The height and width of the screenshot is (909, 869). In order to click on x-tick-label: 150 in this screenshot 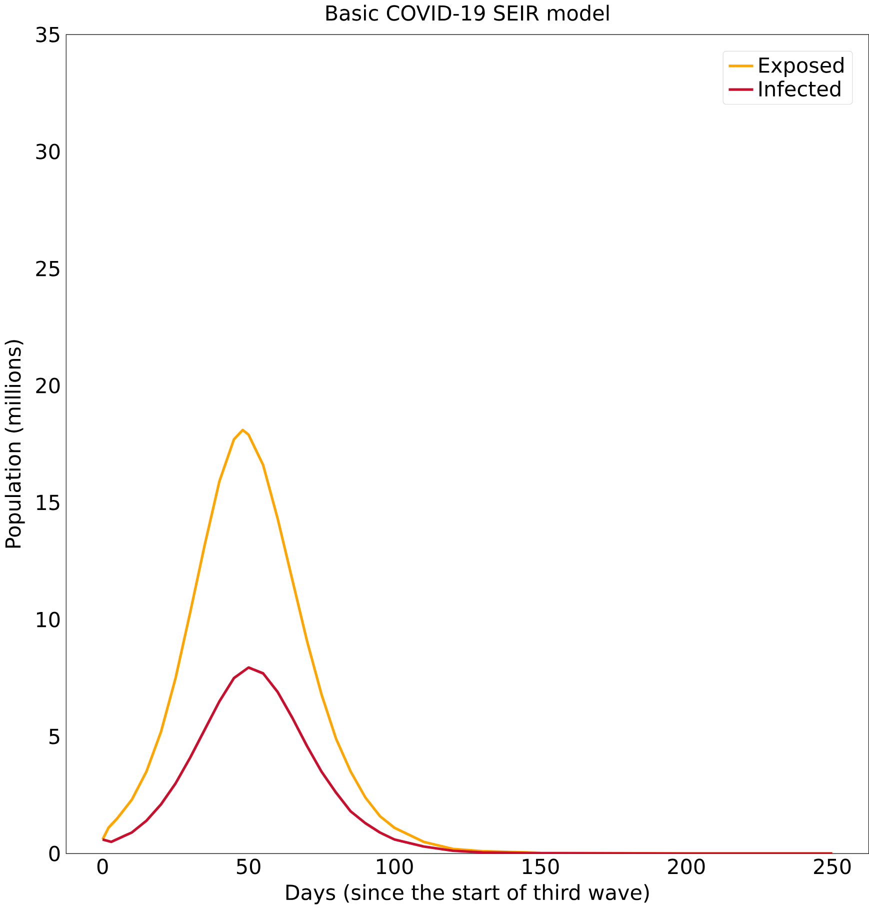, I will do `click(540, 866)`.